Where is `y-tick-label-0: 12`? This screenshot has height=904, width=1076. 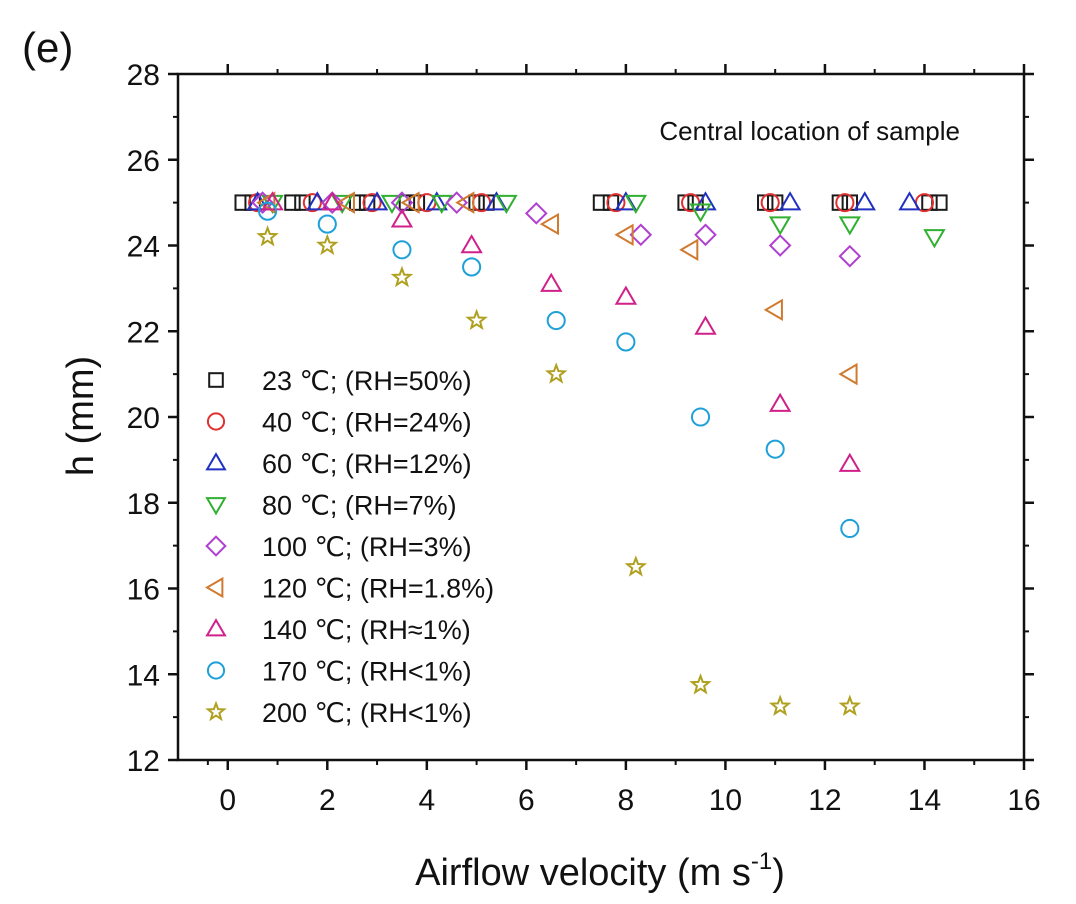 y-tick-label-0: 12 is located at coordinates (143, 761).